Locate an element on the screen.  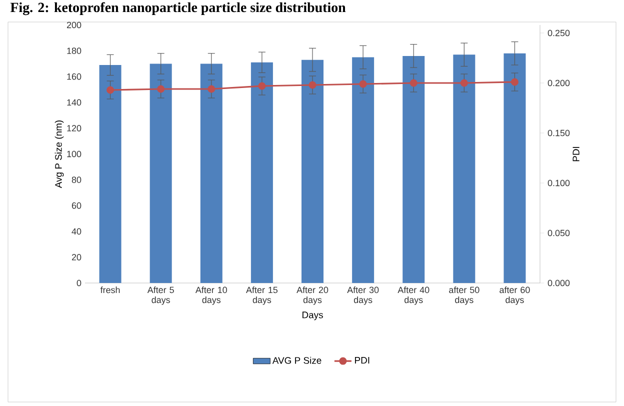
x-tick-label: After 20 days is located at coordinates (312, 295).